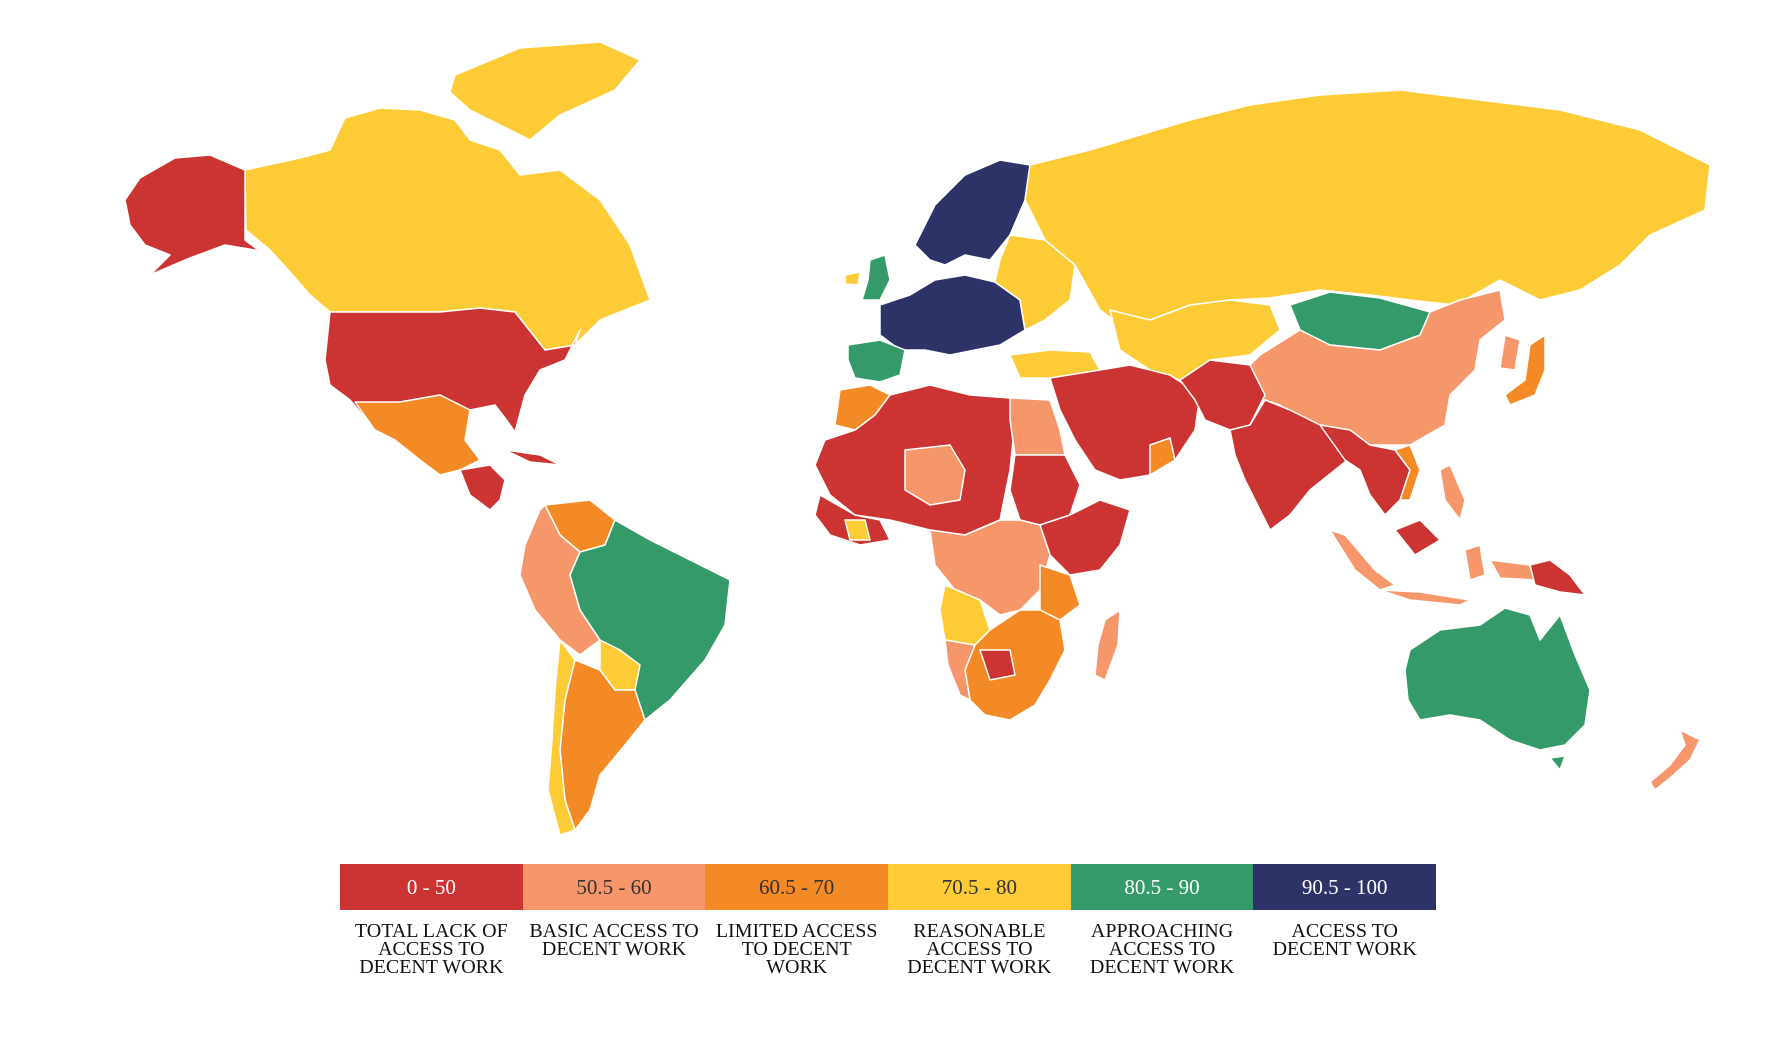  Describe the element at coordinates (1060, 592) in the screenshot. I see `region-tanzania` at that location.